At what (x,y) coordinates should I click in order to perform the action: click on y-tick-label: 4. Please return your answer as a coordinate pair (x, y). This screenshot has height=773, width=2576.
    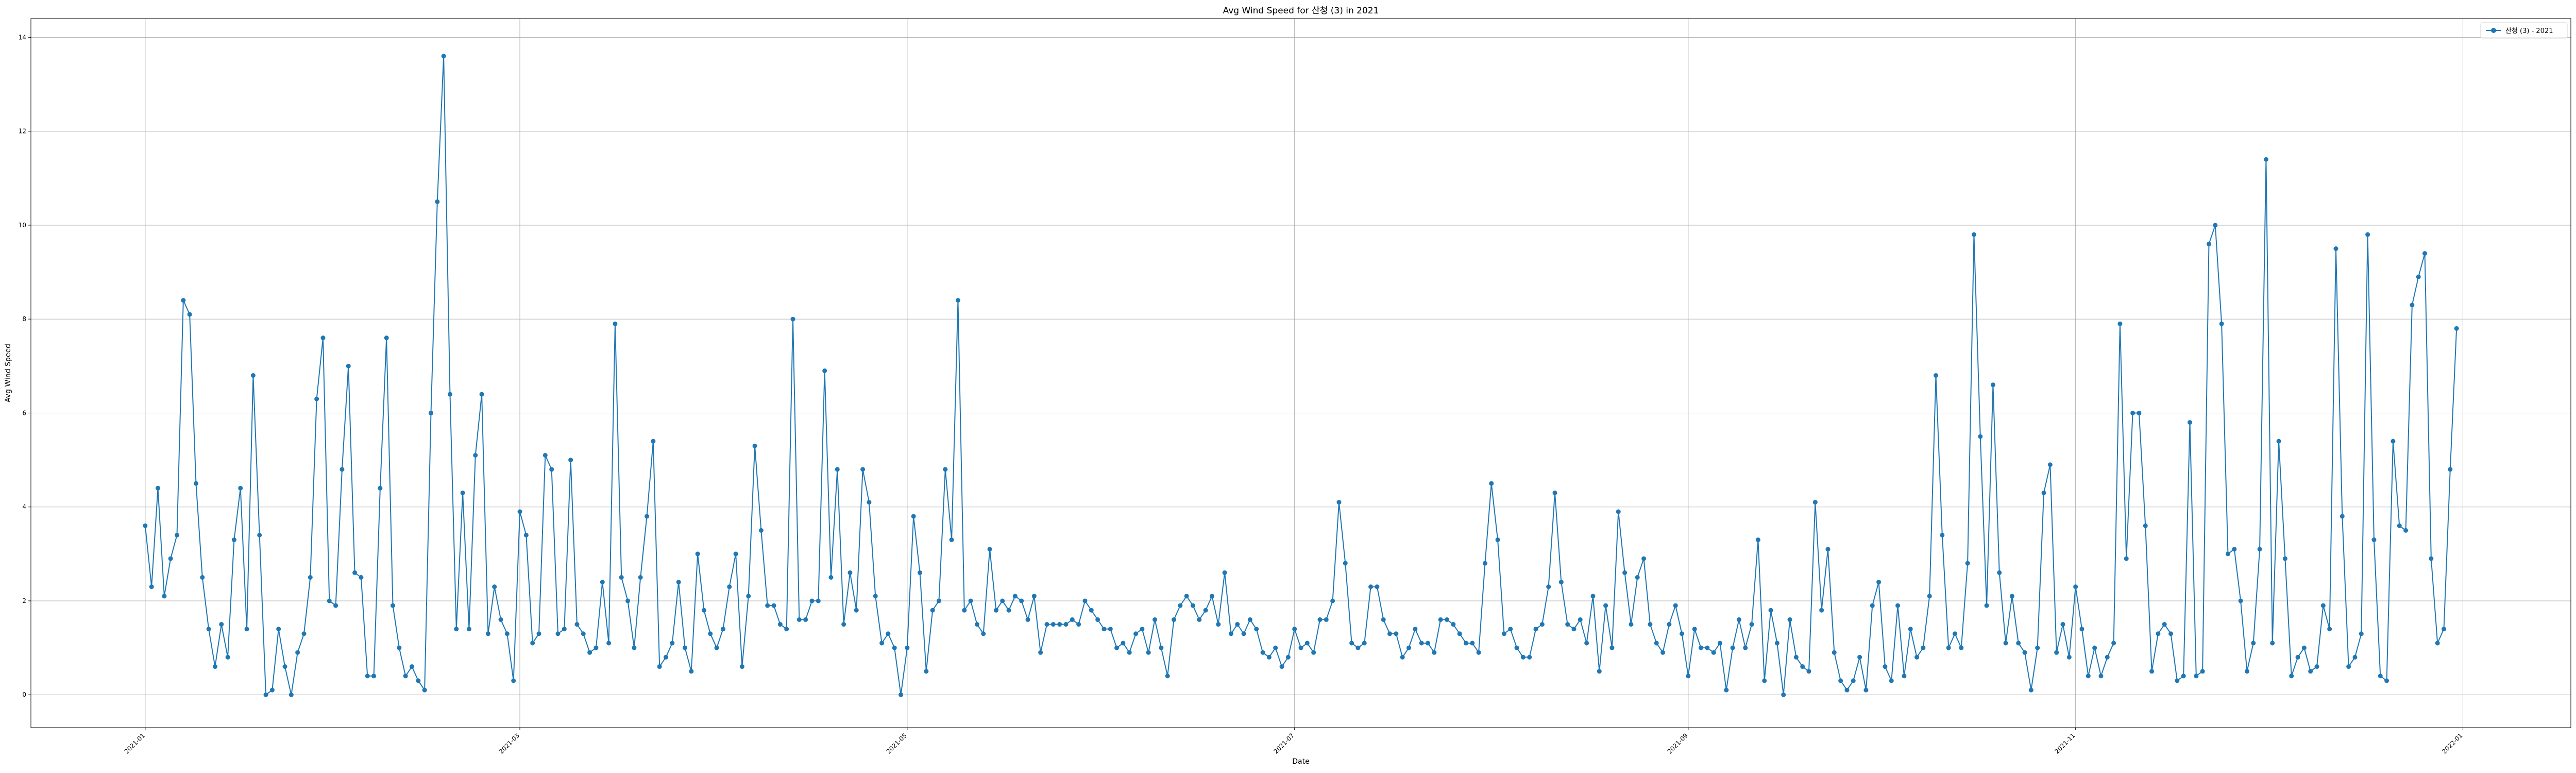
    Looking at the image, I should click on (24, 507).